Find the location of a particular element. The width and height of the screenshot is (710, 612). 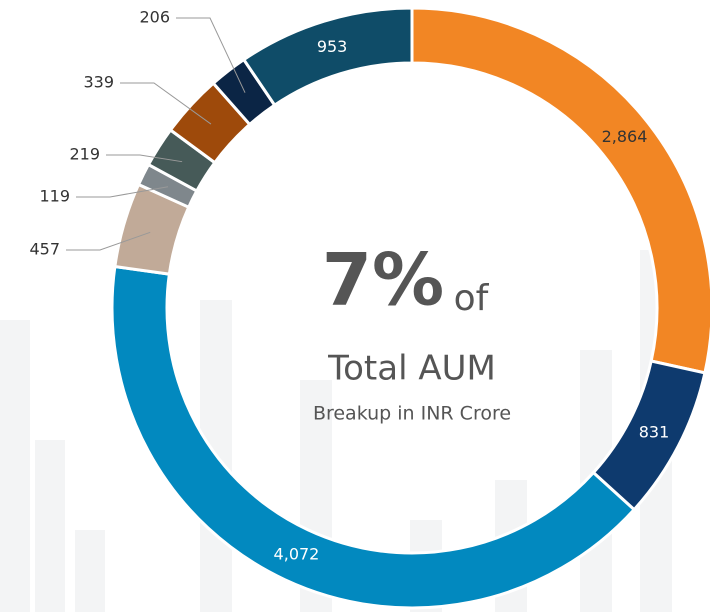

center-subtitle: Breakup in INR Crore is located at coordinates (412, 414).